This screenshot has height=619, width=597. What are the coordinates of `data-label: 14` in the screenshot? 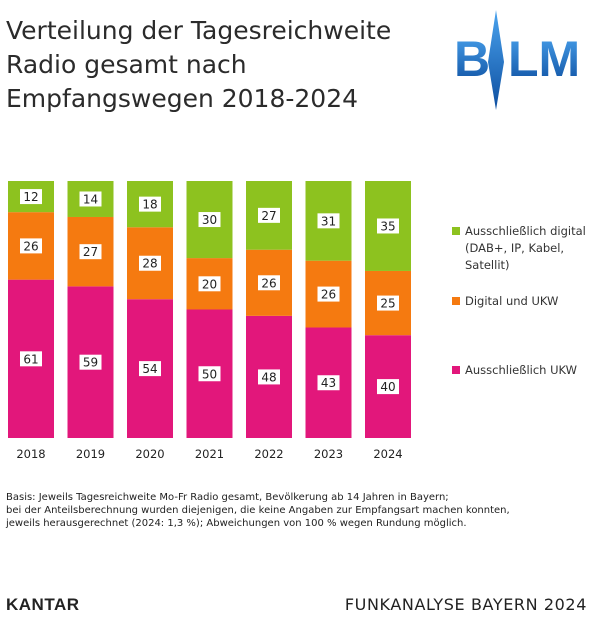 It's located at (90, 199).